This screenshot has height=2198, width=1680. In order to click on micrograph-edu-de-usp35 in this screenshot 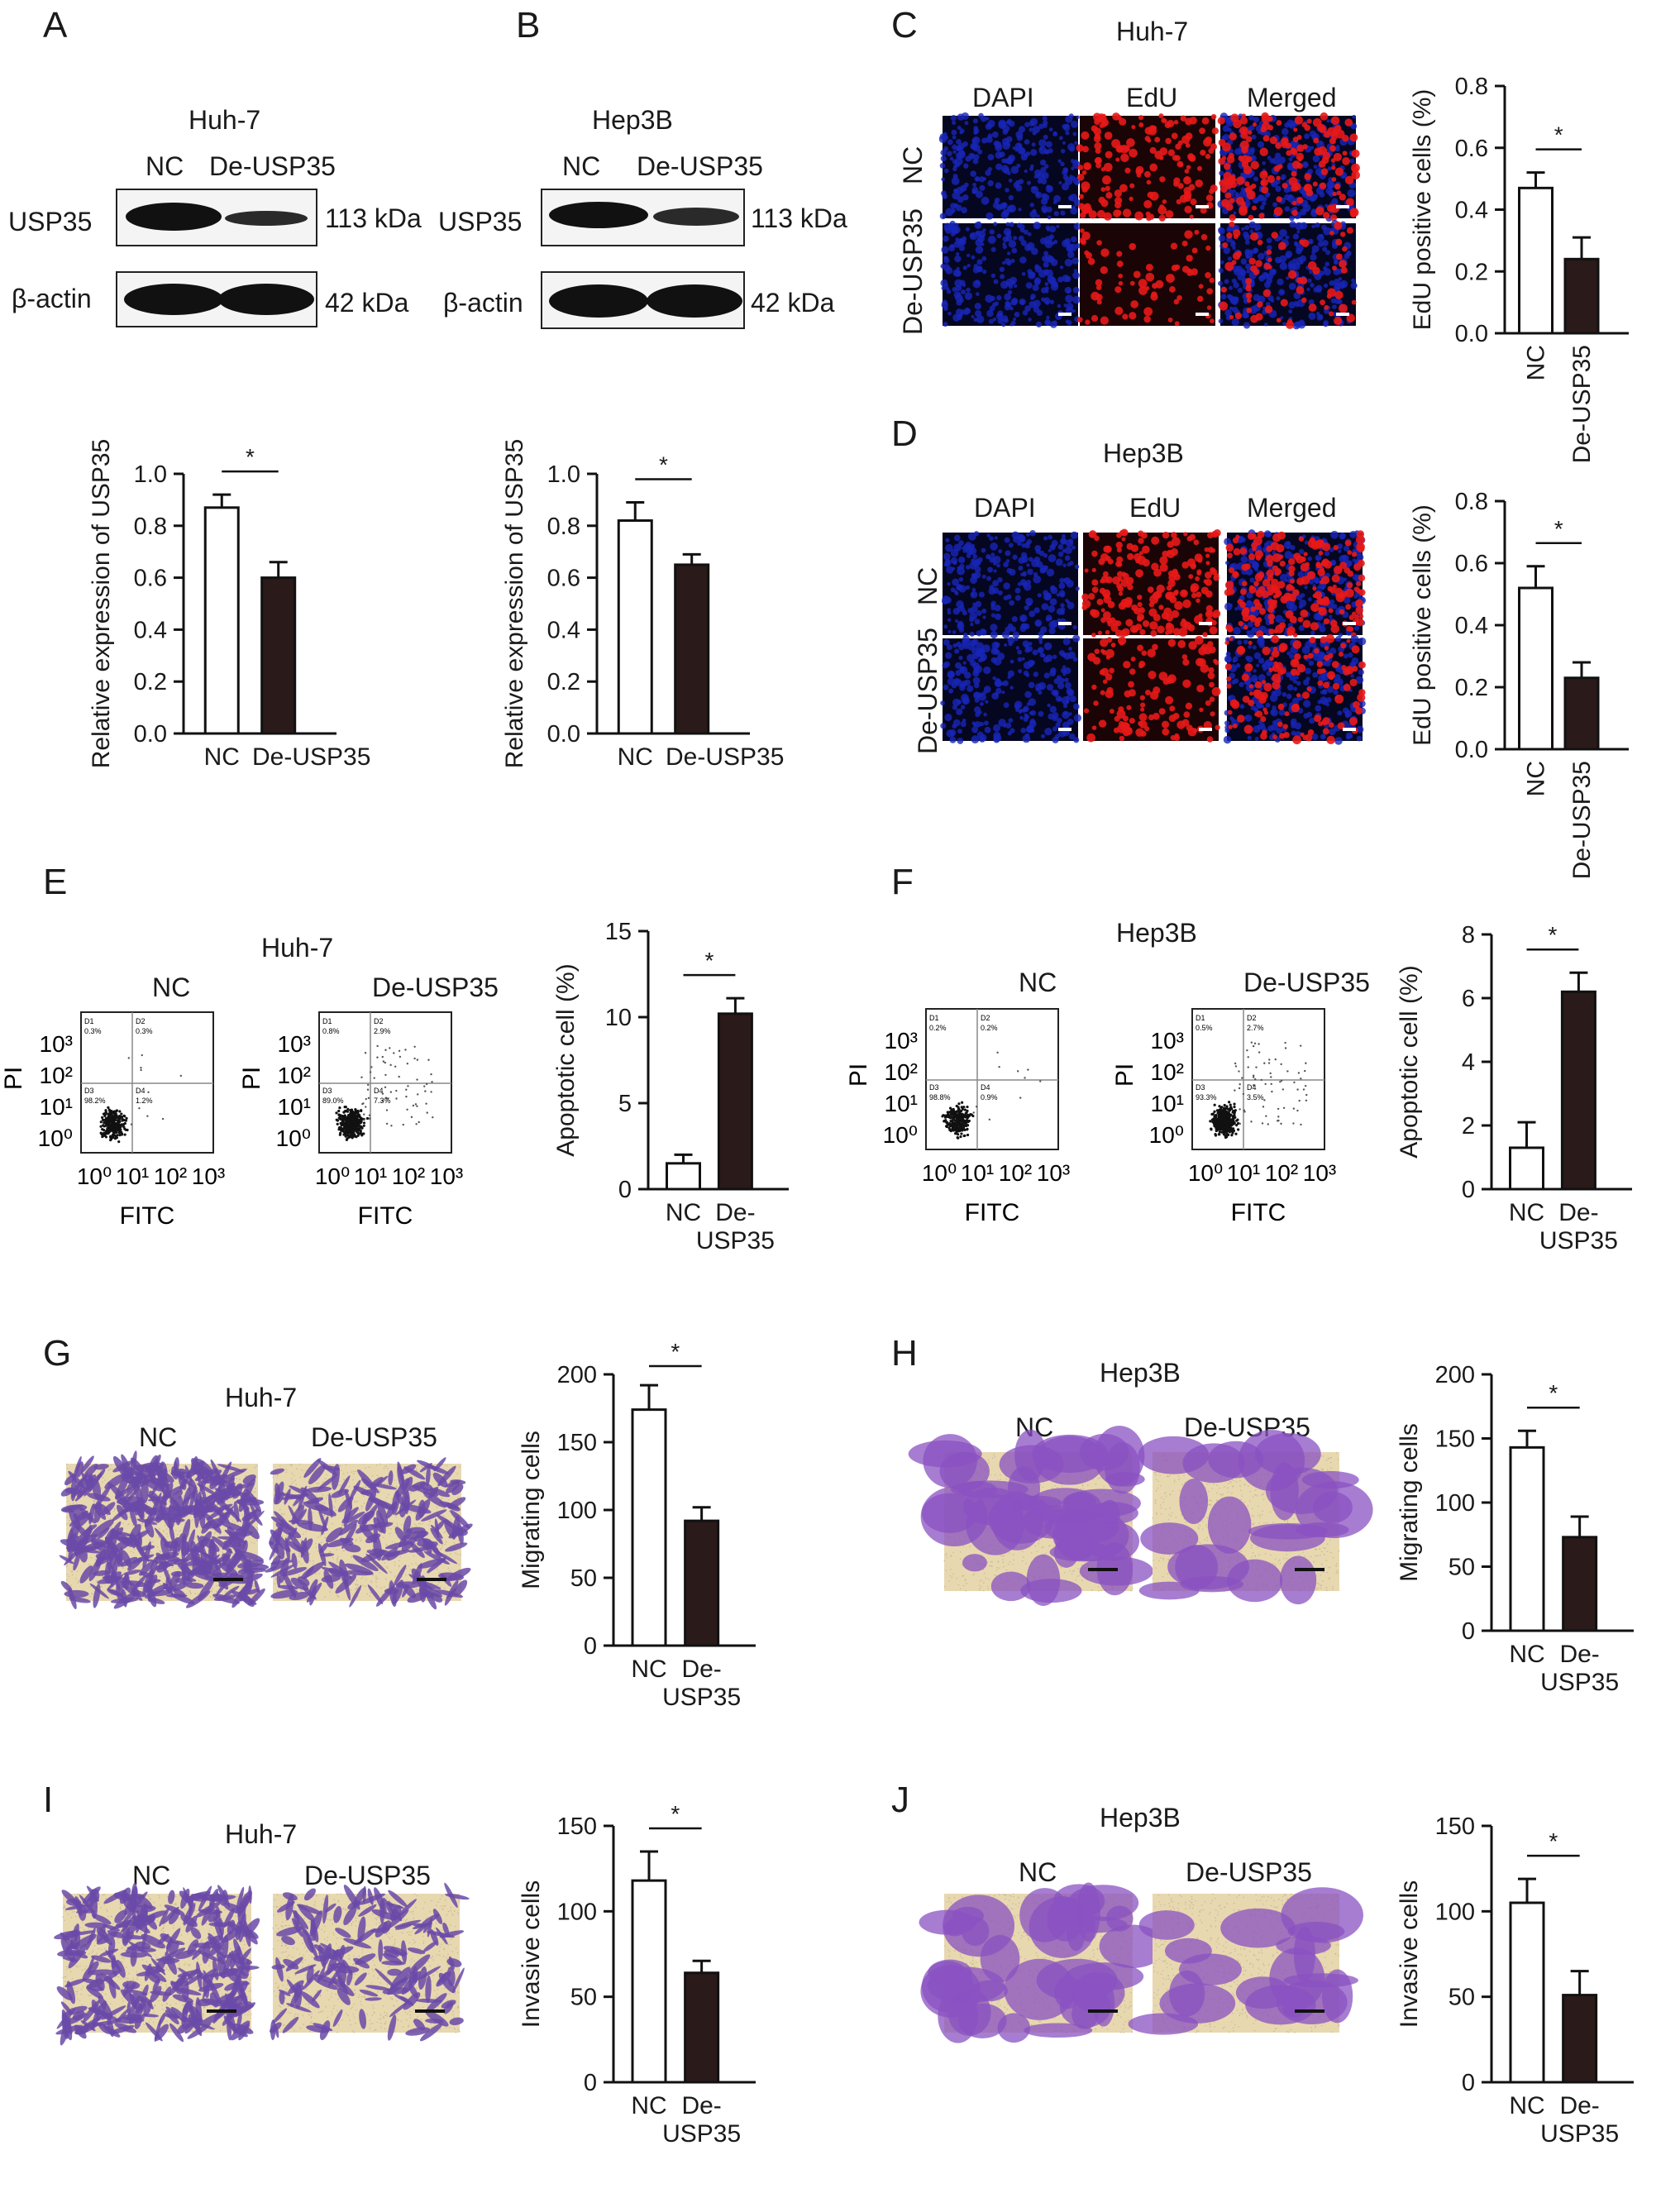, I will do `click(1147, 274)`.